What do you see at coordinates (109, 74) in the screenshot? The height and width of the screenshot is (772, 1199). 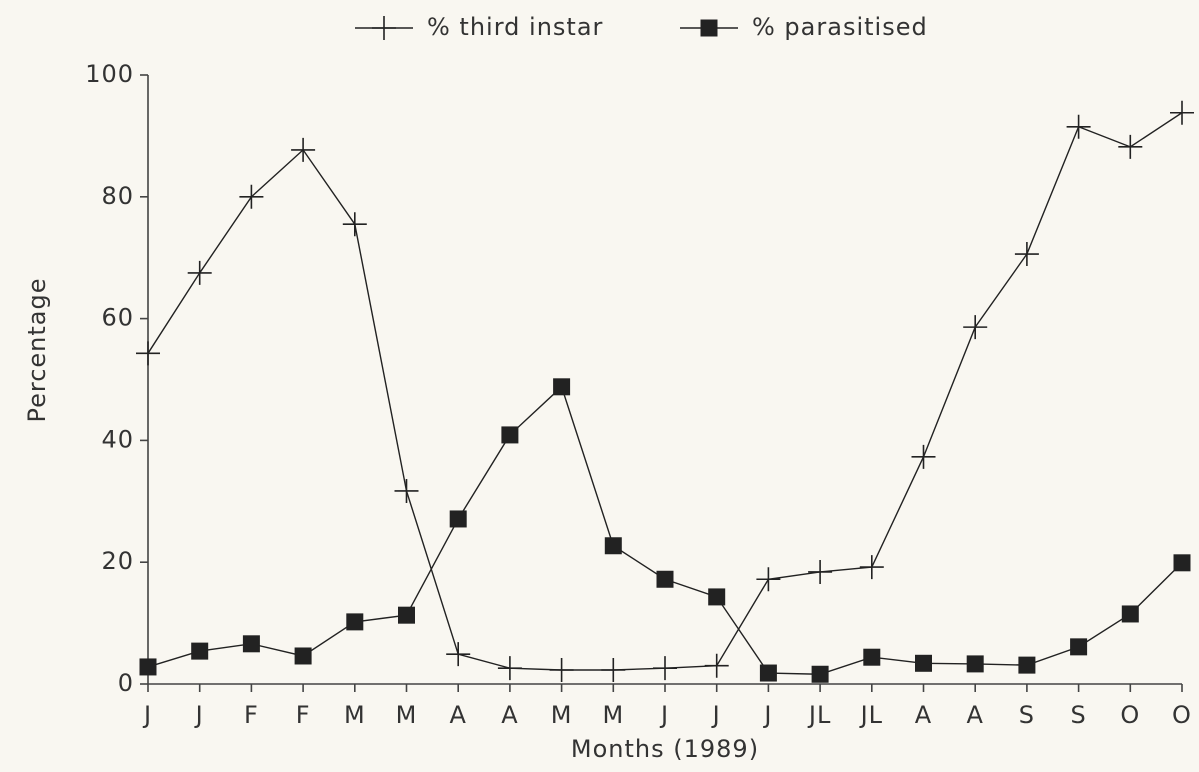 I see `y-tick-label: 100` at bounding box center [109, 74].